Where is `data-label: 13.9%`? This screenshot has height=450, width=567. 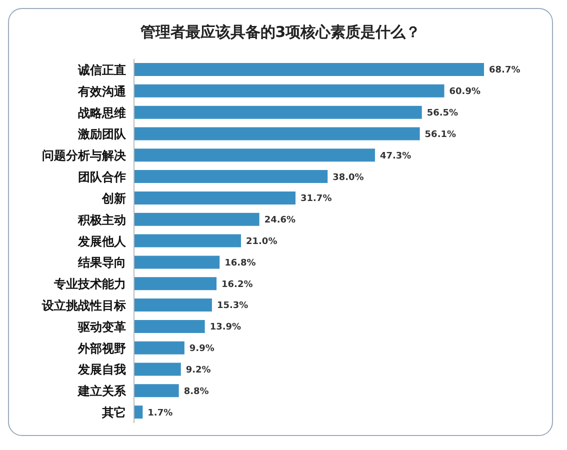 data-label: 13.9% is located at coordinates (226, 327).